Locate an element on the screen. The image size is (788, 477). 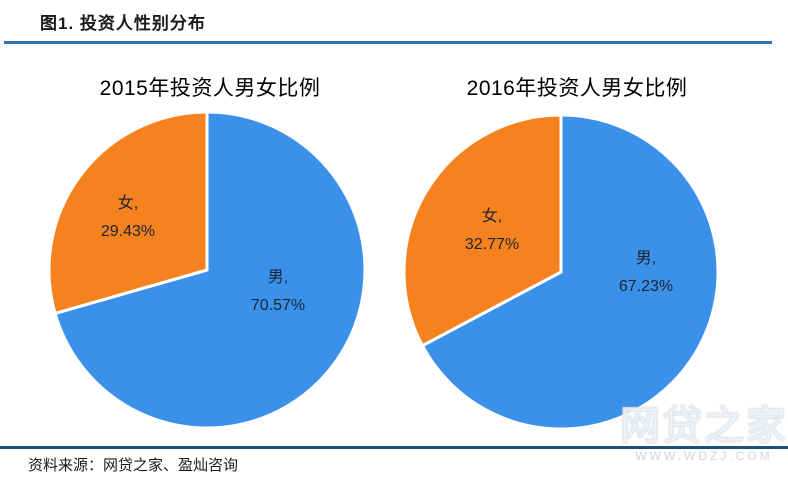
figure-label: 图1. 投资人性别分布 is located at coordinates (123, 23).